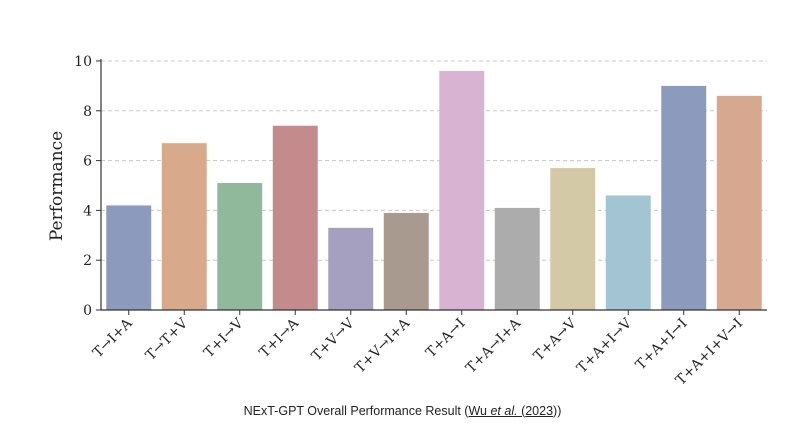  Describe the element at coordinates (383, 346) in the screenshot. I see `x-tick-label: T+V→I+A` at that location.